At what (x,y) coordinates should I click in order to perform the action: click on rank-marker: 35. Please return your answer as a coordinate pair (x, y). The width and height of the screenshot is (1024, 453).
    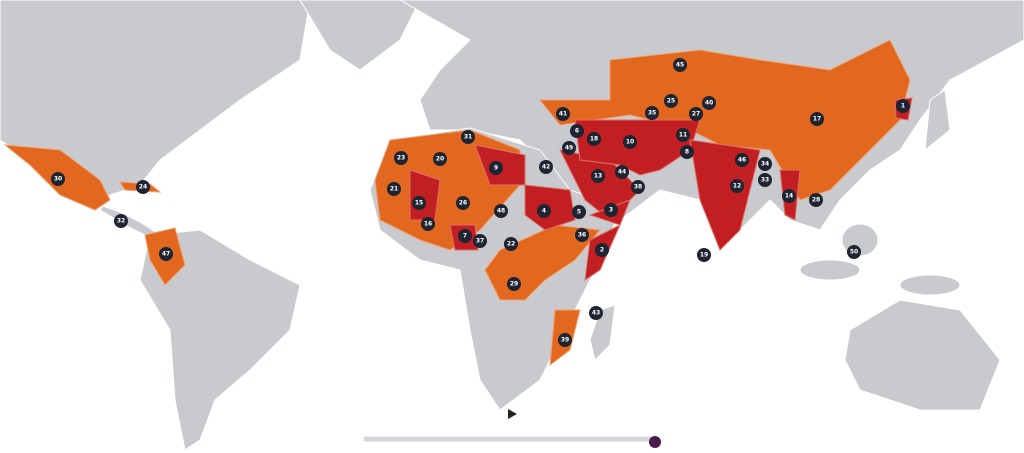
    Looking at the image, I should click on (652, 113).